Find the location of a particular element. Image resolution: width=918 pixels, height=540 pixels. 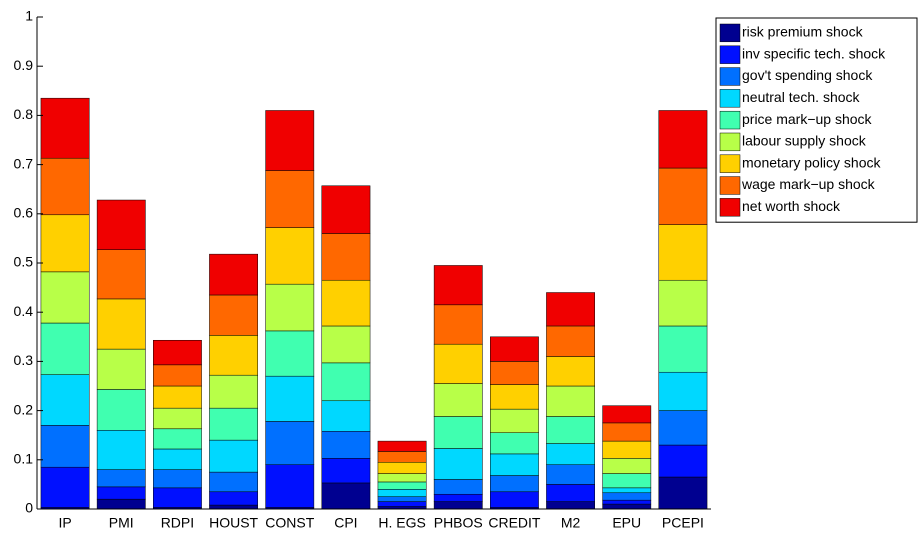

x-tick-label: H. EGS is located at coordinates (401, 523).